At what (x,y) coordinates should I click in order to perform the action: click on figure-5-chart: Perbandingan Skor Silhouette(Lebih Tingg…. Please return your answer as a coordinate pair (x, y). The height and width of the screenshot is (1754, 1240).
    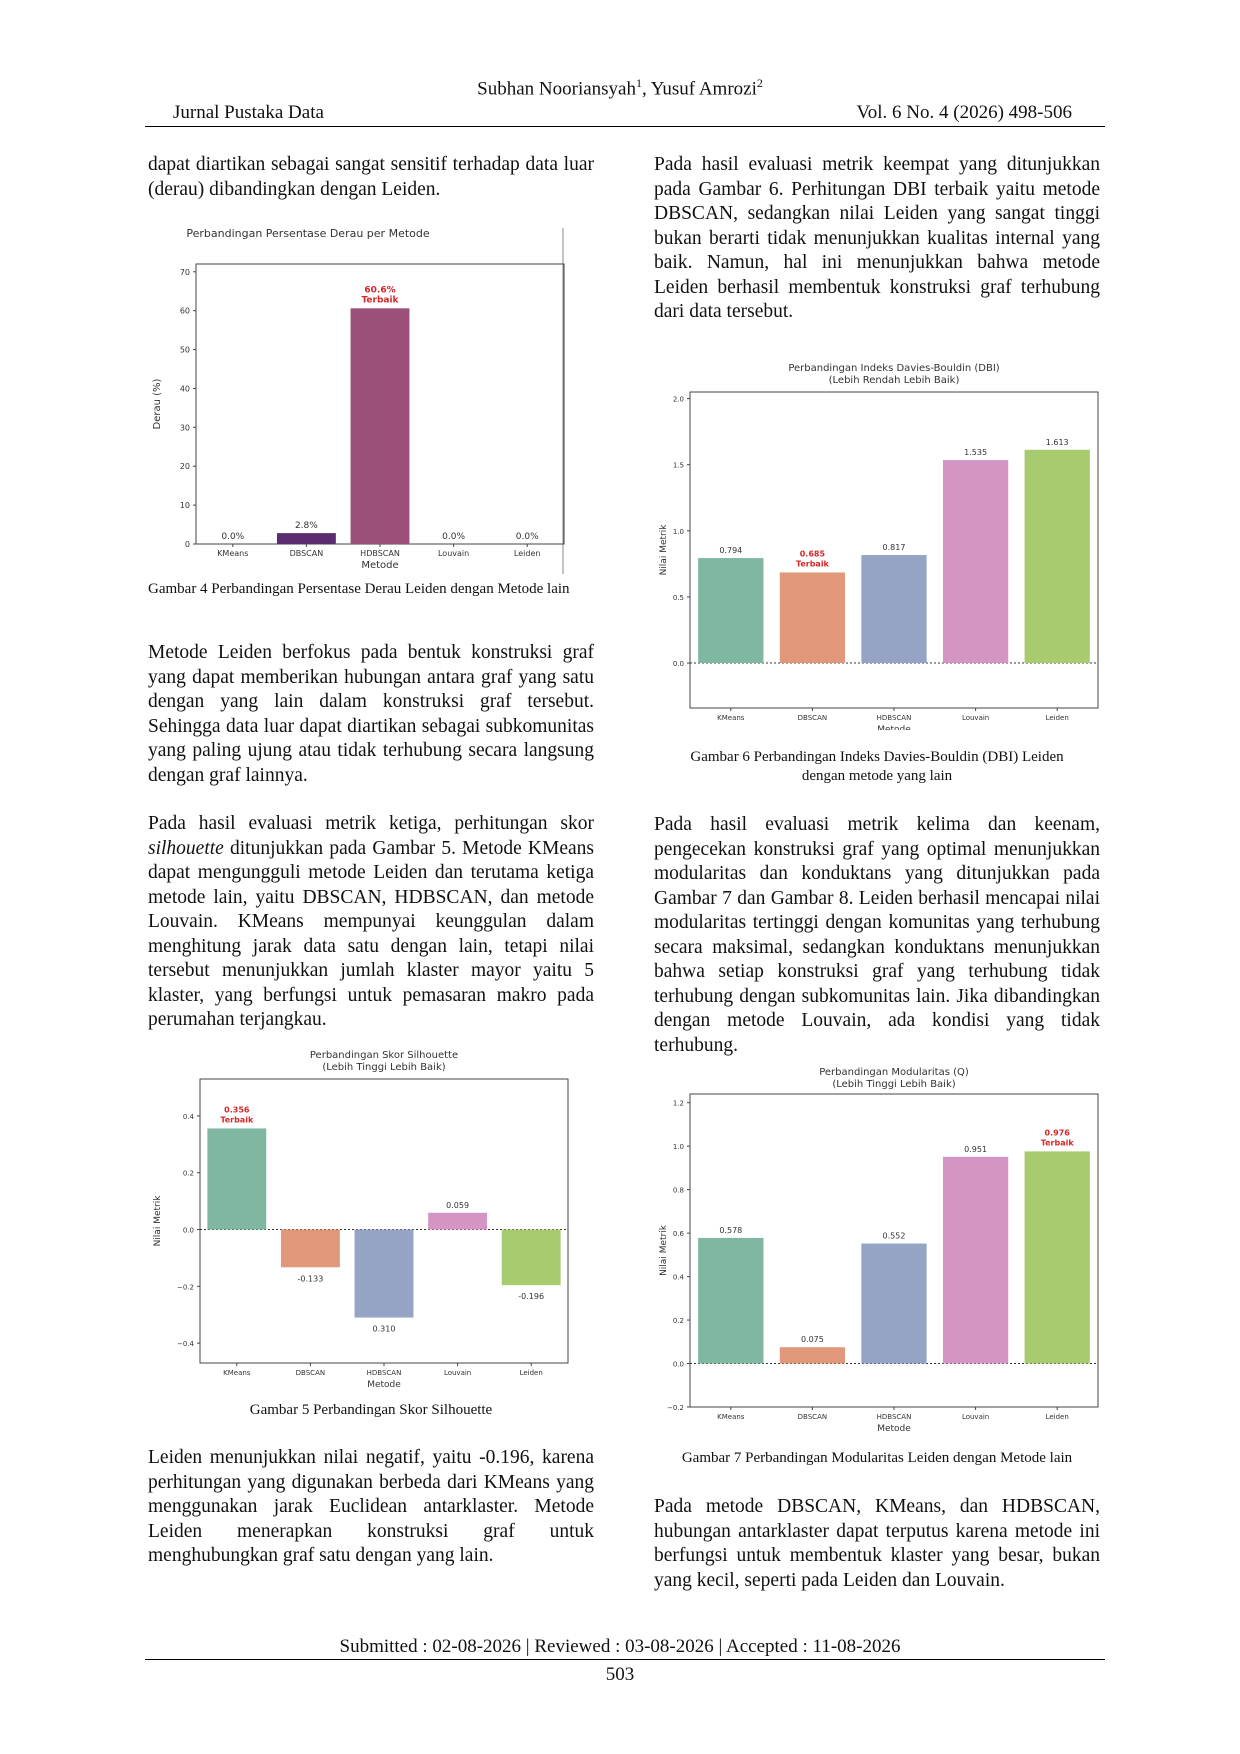
    Looking at the image, I should click on (361, 1220).